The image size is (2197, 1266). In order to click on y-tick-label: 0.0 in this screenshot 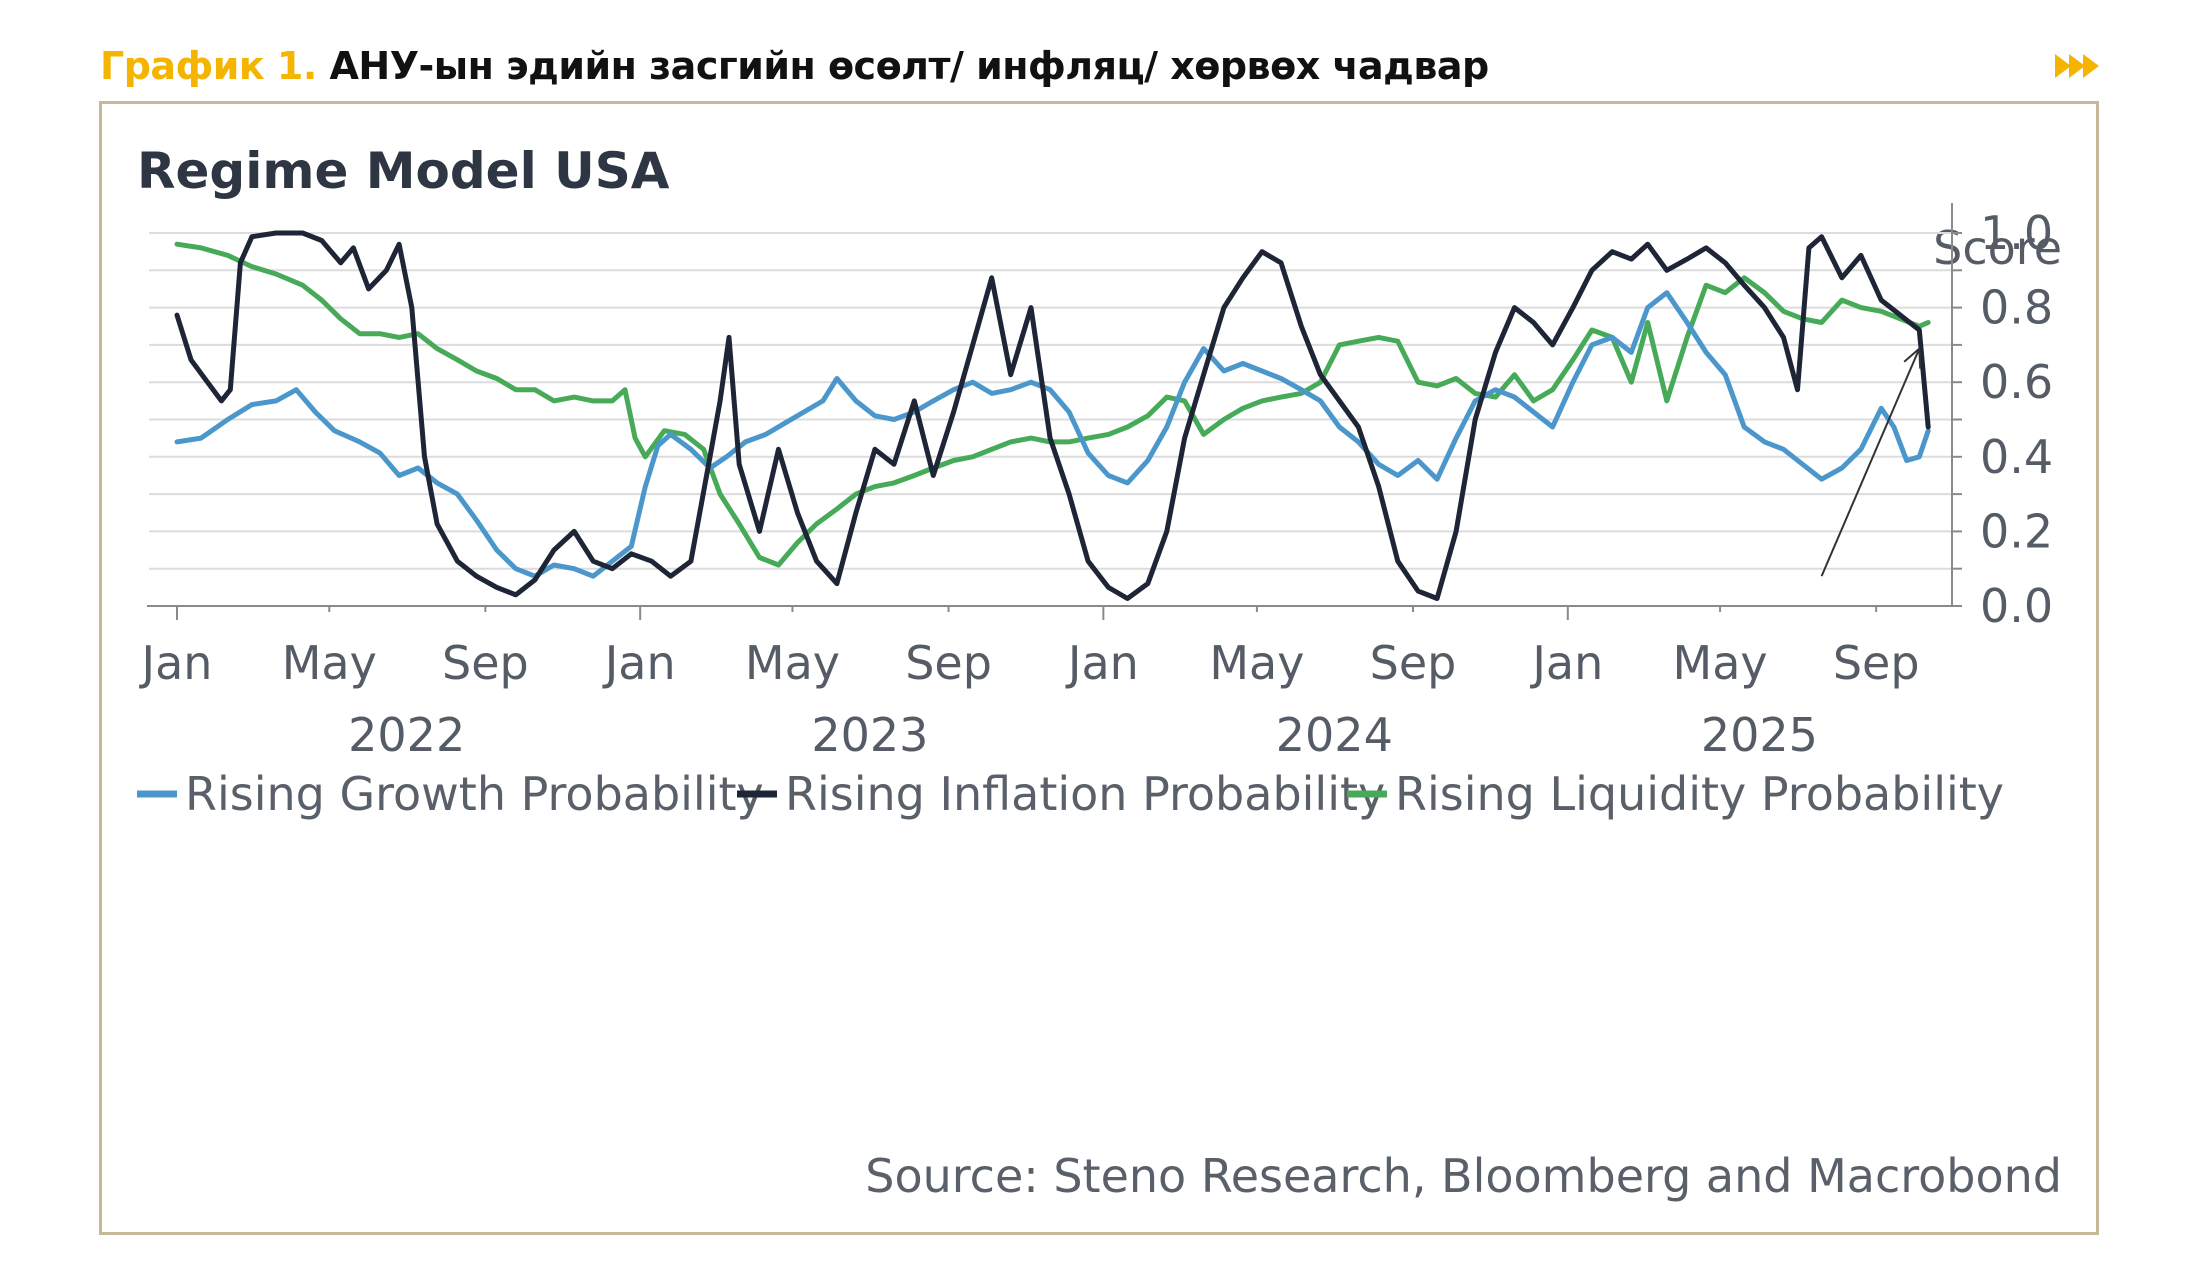, I will do `click(2016, 606)`.